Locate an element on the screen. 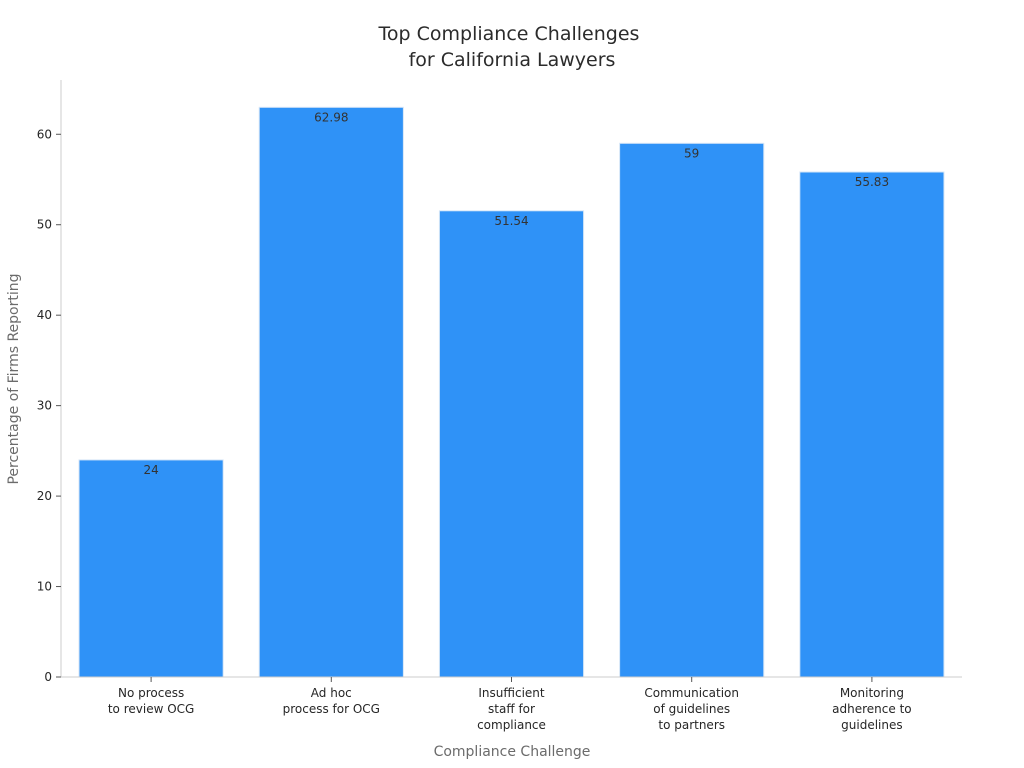 Image resolution: width=1024 pixels, height=768 pixels. x-tick-label-line: compliance is located at coordinates (511, 725).